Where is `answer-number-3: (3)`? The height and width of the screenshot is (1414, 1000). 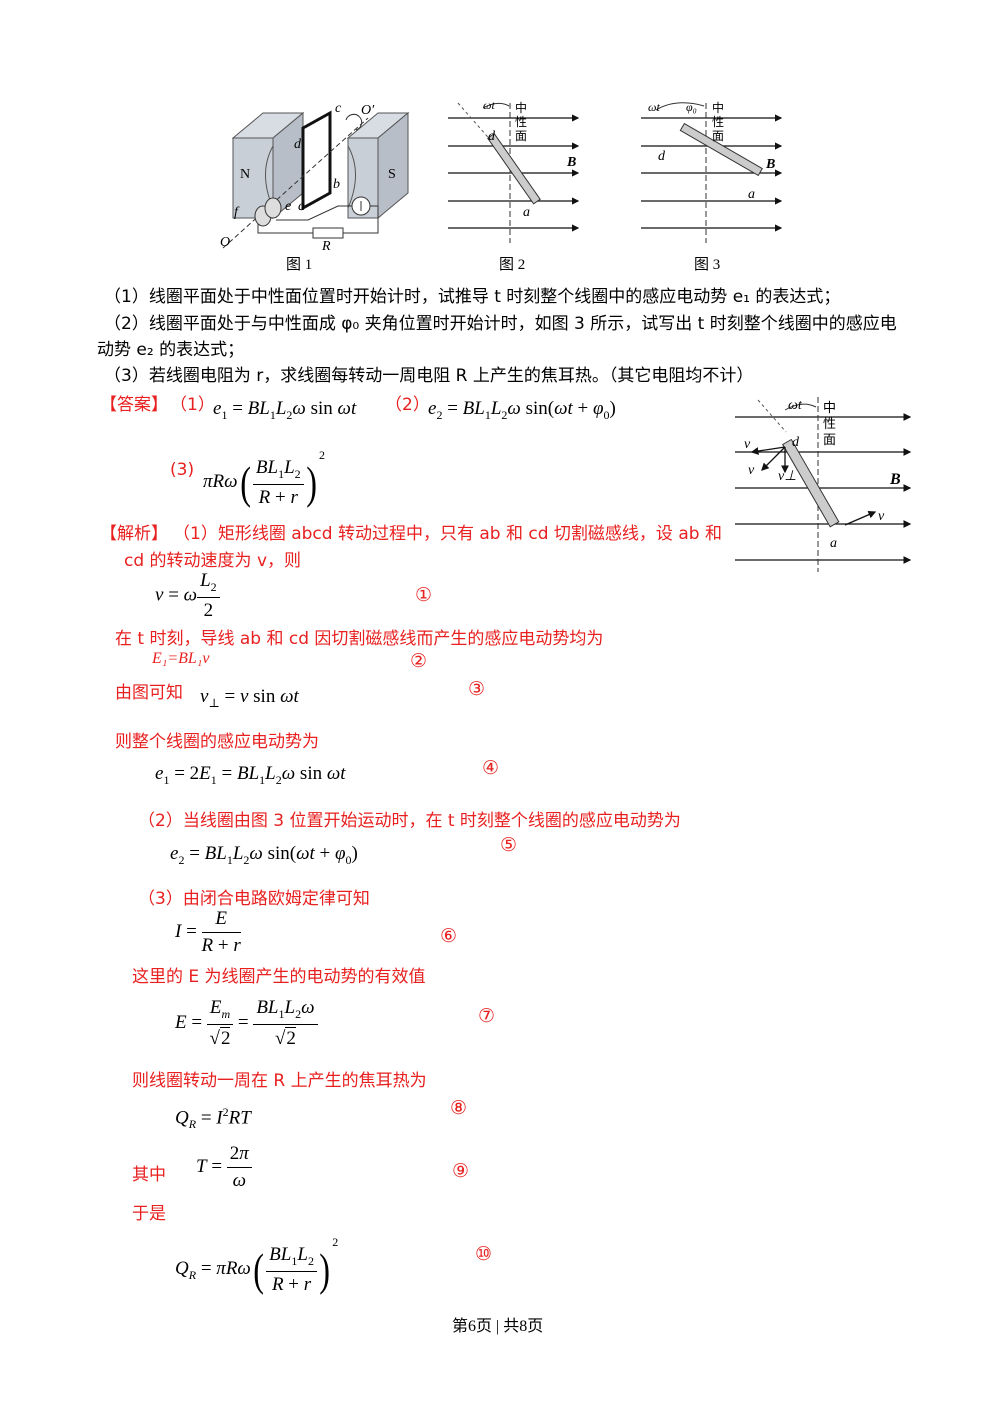
answer-number-3: (3) is located at coordinates (182, 470).